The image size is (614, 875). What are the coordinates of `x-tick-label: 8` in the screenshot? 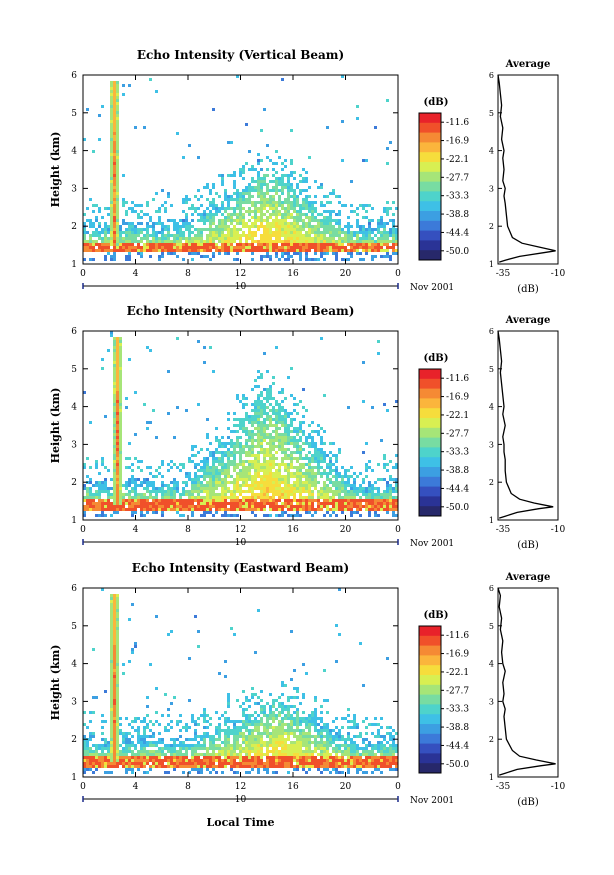 It's located at (188, 274).